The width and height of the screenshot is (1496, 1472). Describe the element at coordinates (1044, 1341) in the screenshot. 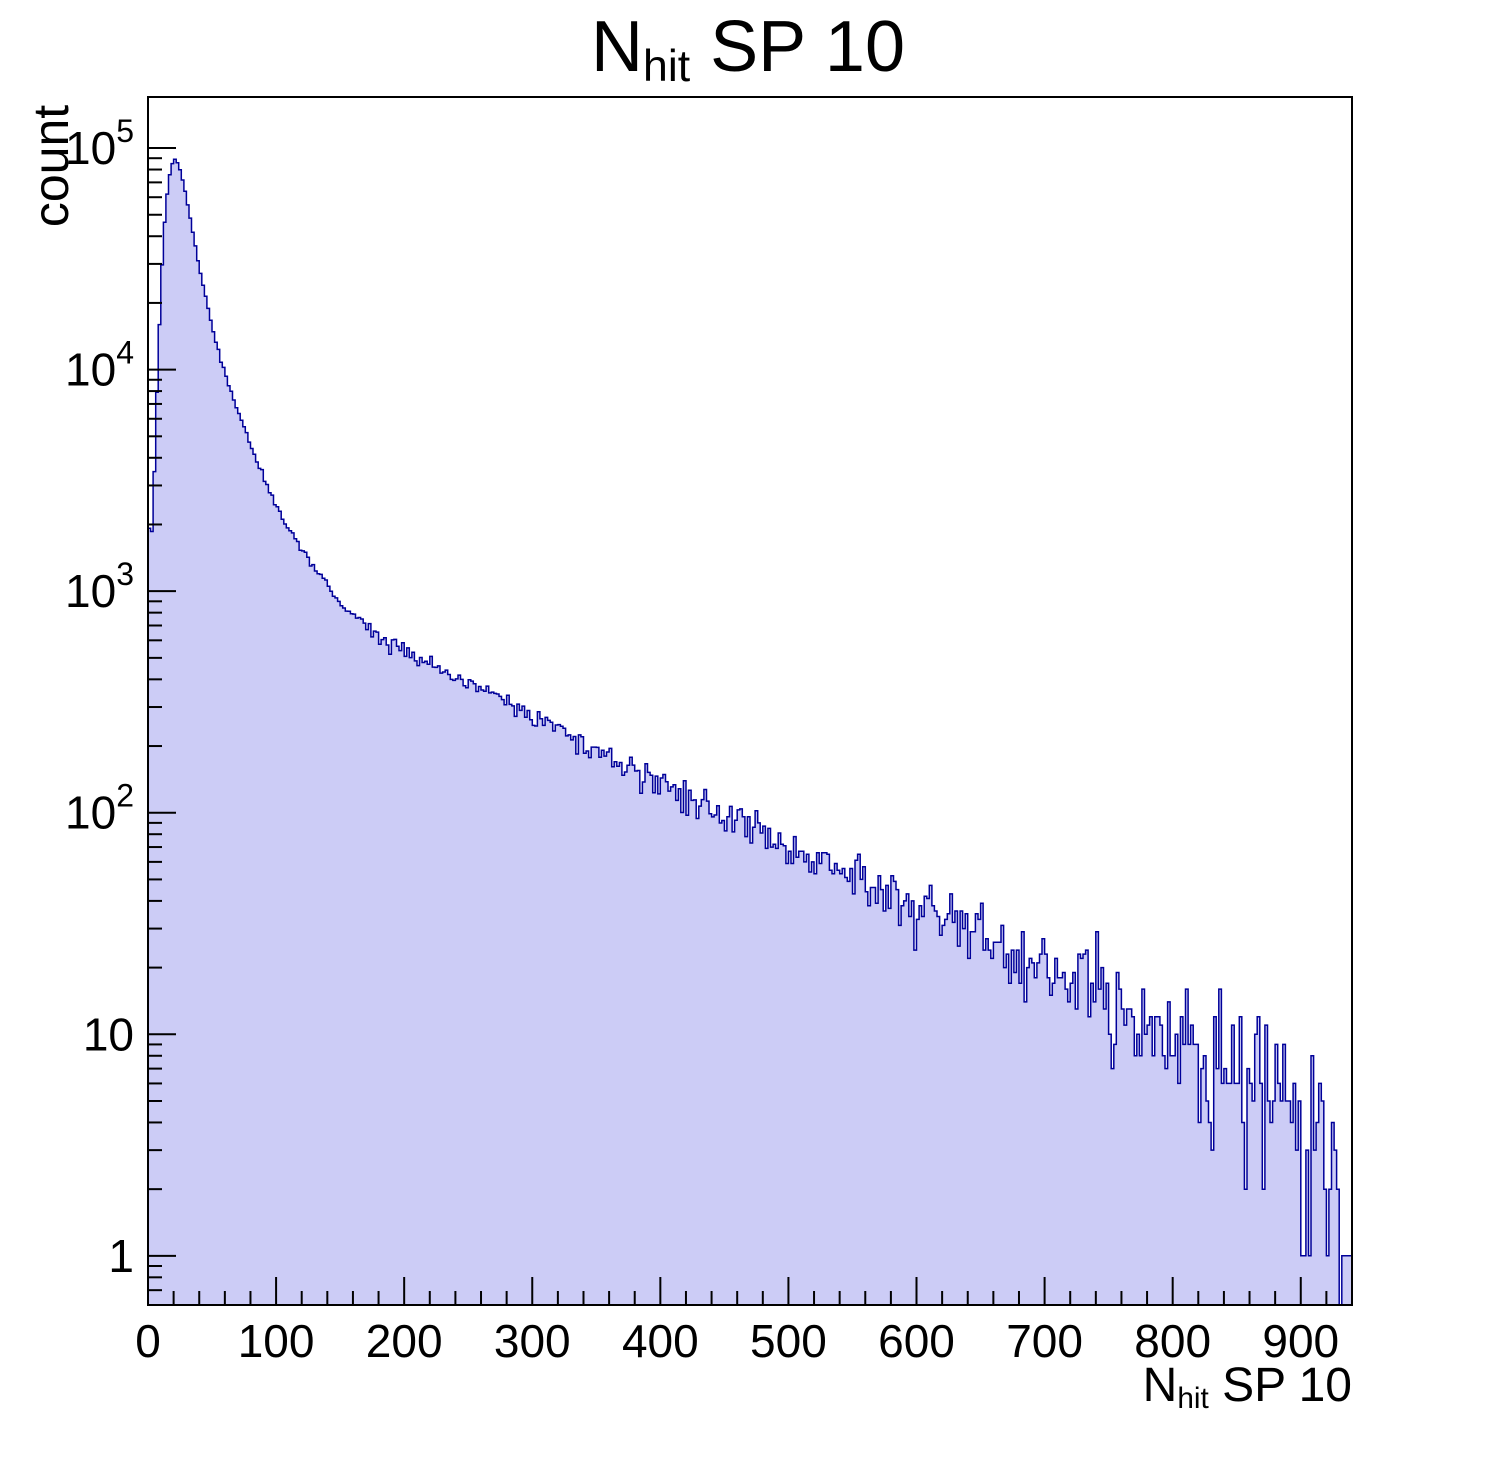

I see `x-tick-label: 700` at that location.